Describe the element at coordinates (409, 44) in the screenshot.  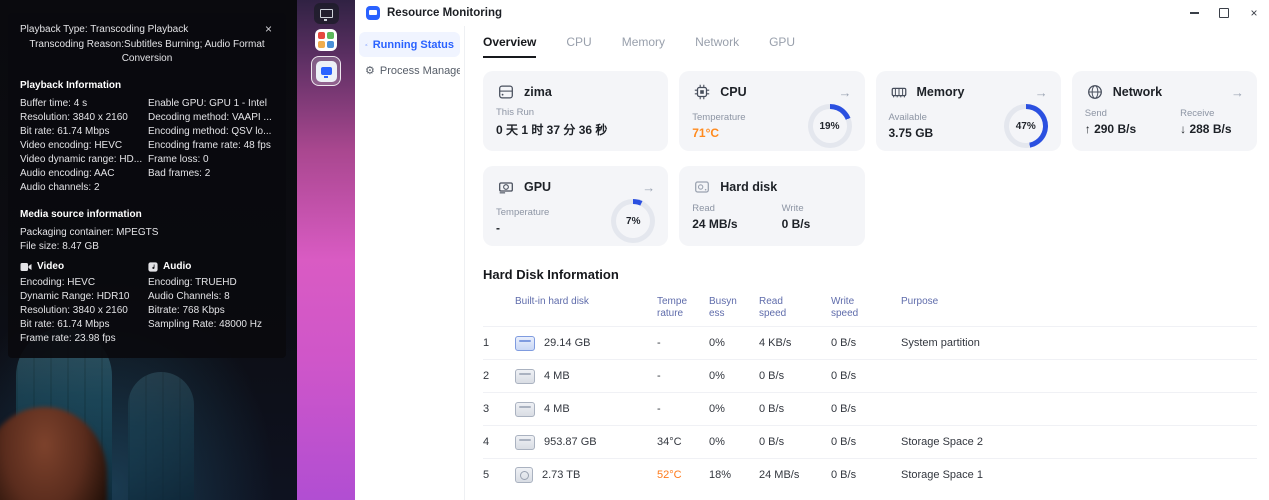
I see `sidebar-item-running-status: Running Status` at that location.